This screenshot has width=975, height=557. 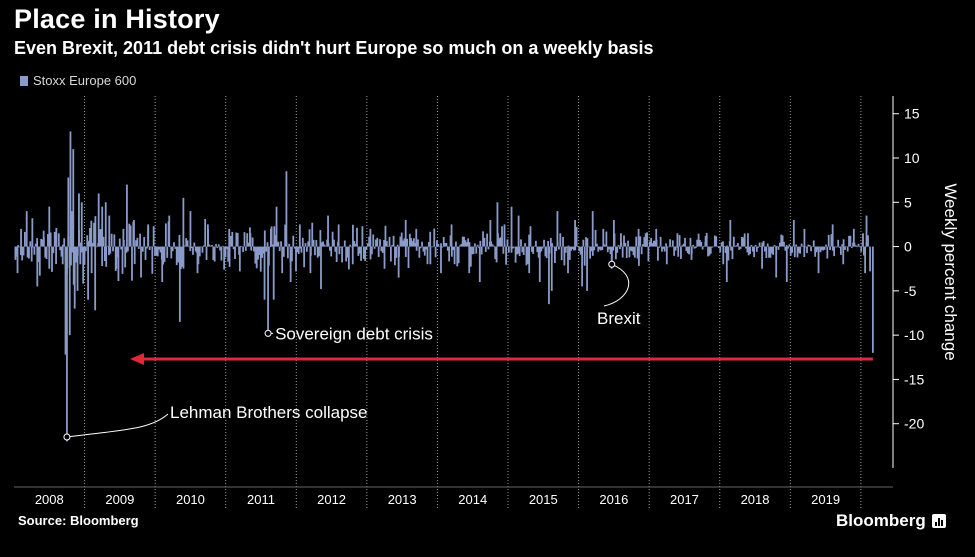 I want to click on x-tick-label: 2012, so click(x=331, y=499).